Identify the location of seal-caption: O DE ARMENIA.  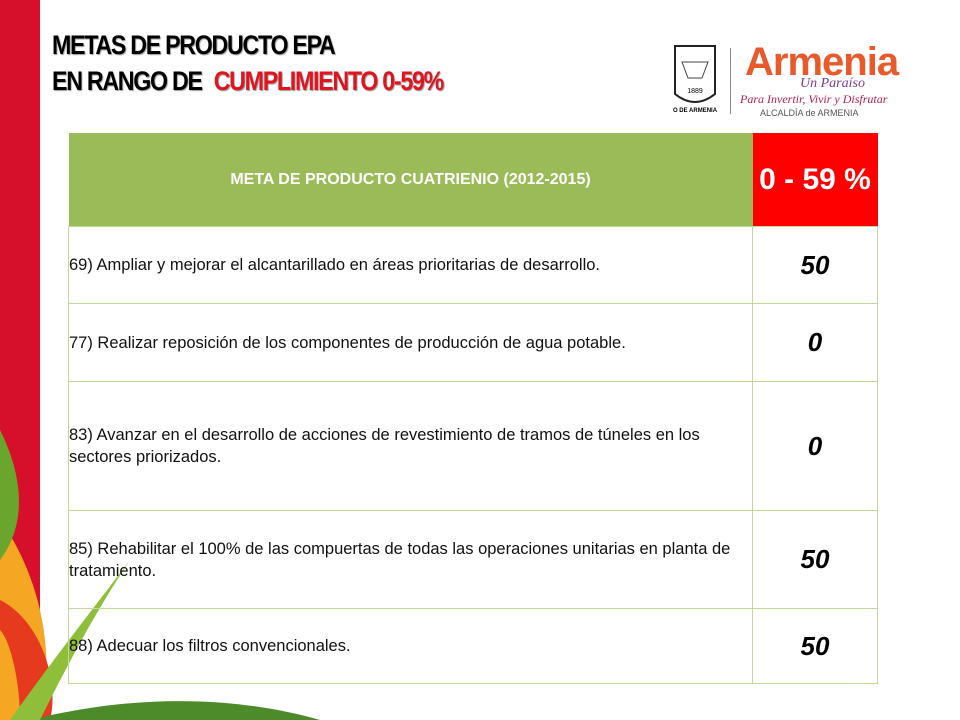
(695, 111).